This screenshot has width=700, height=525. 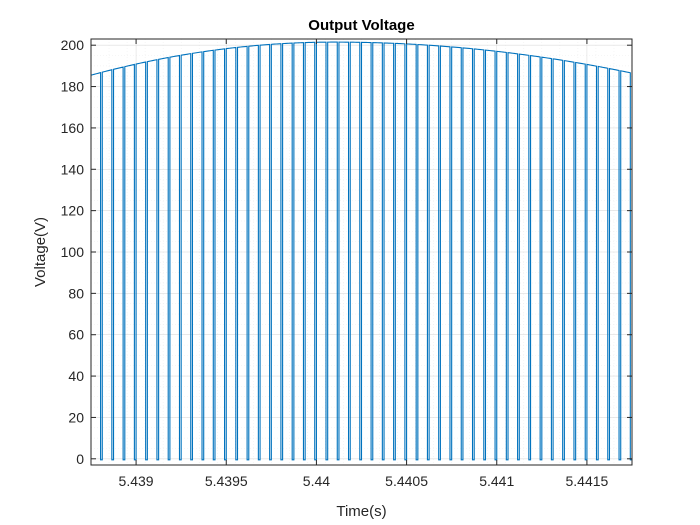 I want to click on x-tick-label: 5.4415, so click(x=587, y=481).